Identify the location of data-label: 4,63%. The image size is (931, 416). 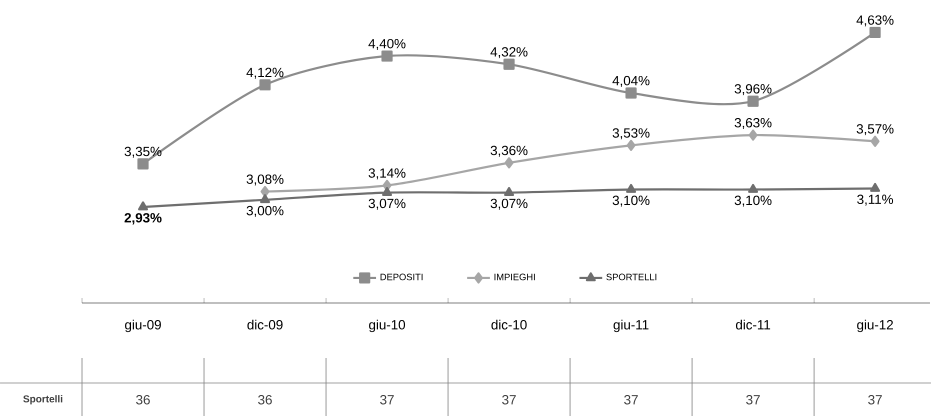
(875, 20).